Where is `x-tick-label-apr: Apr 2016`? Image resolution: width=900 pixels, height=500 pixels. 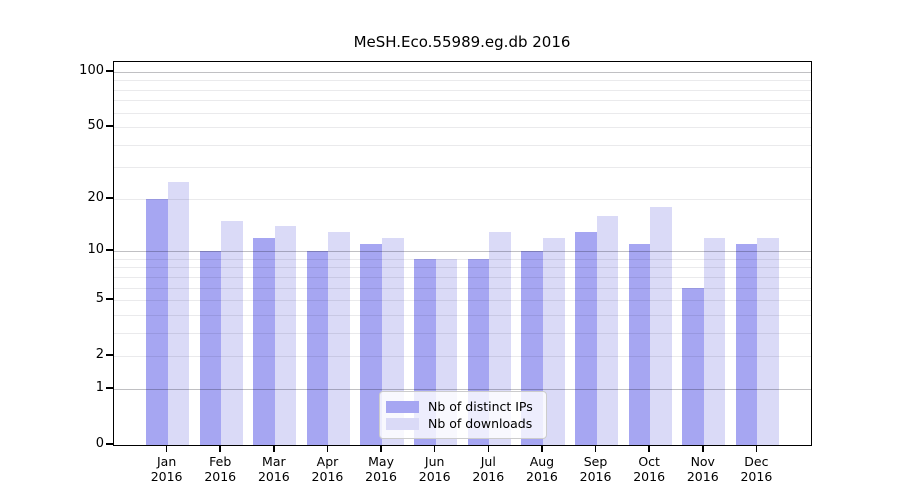
x-tick-label-apr: Apr 2016 is located at coordinates (327, 469).